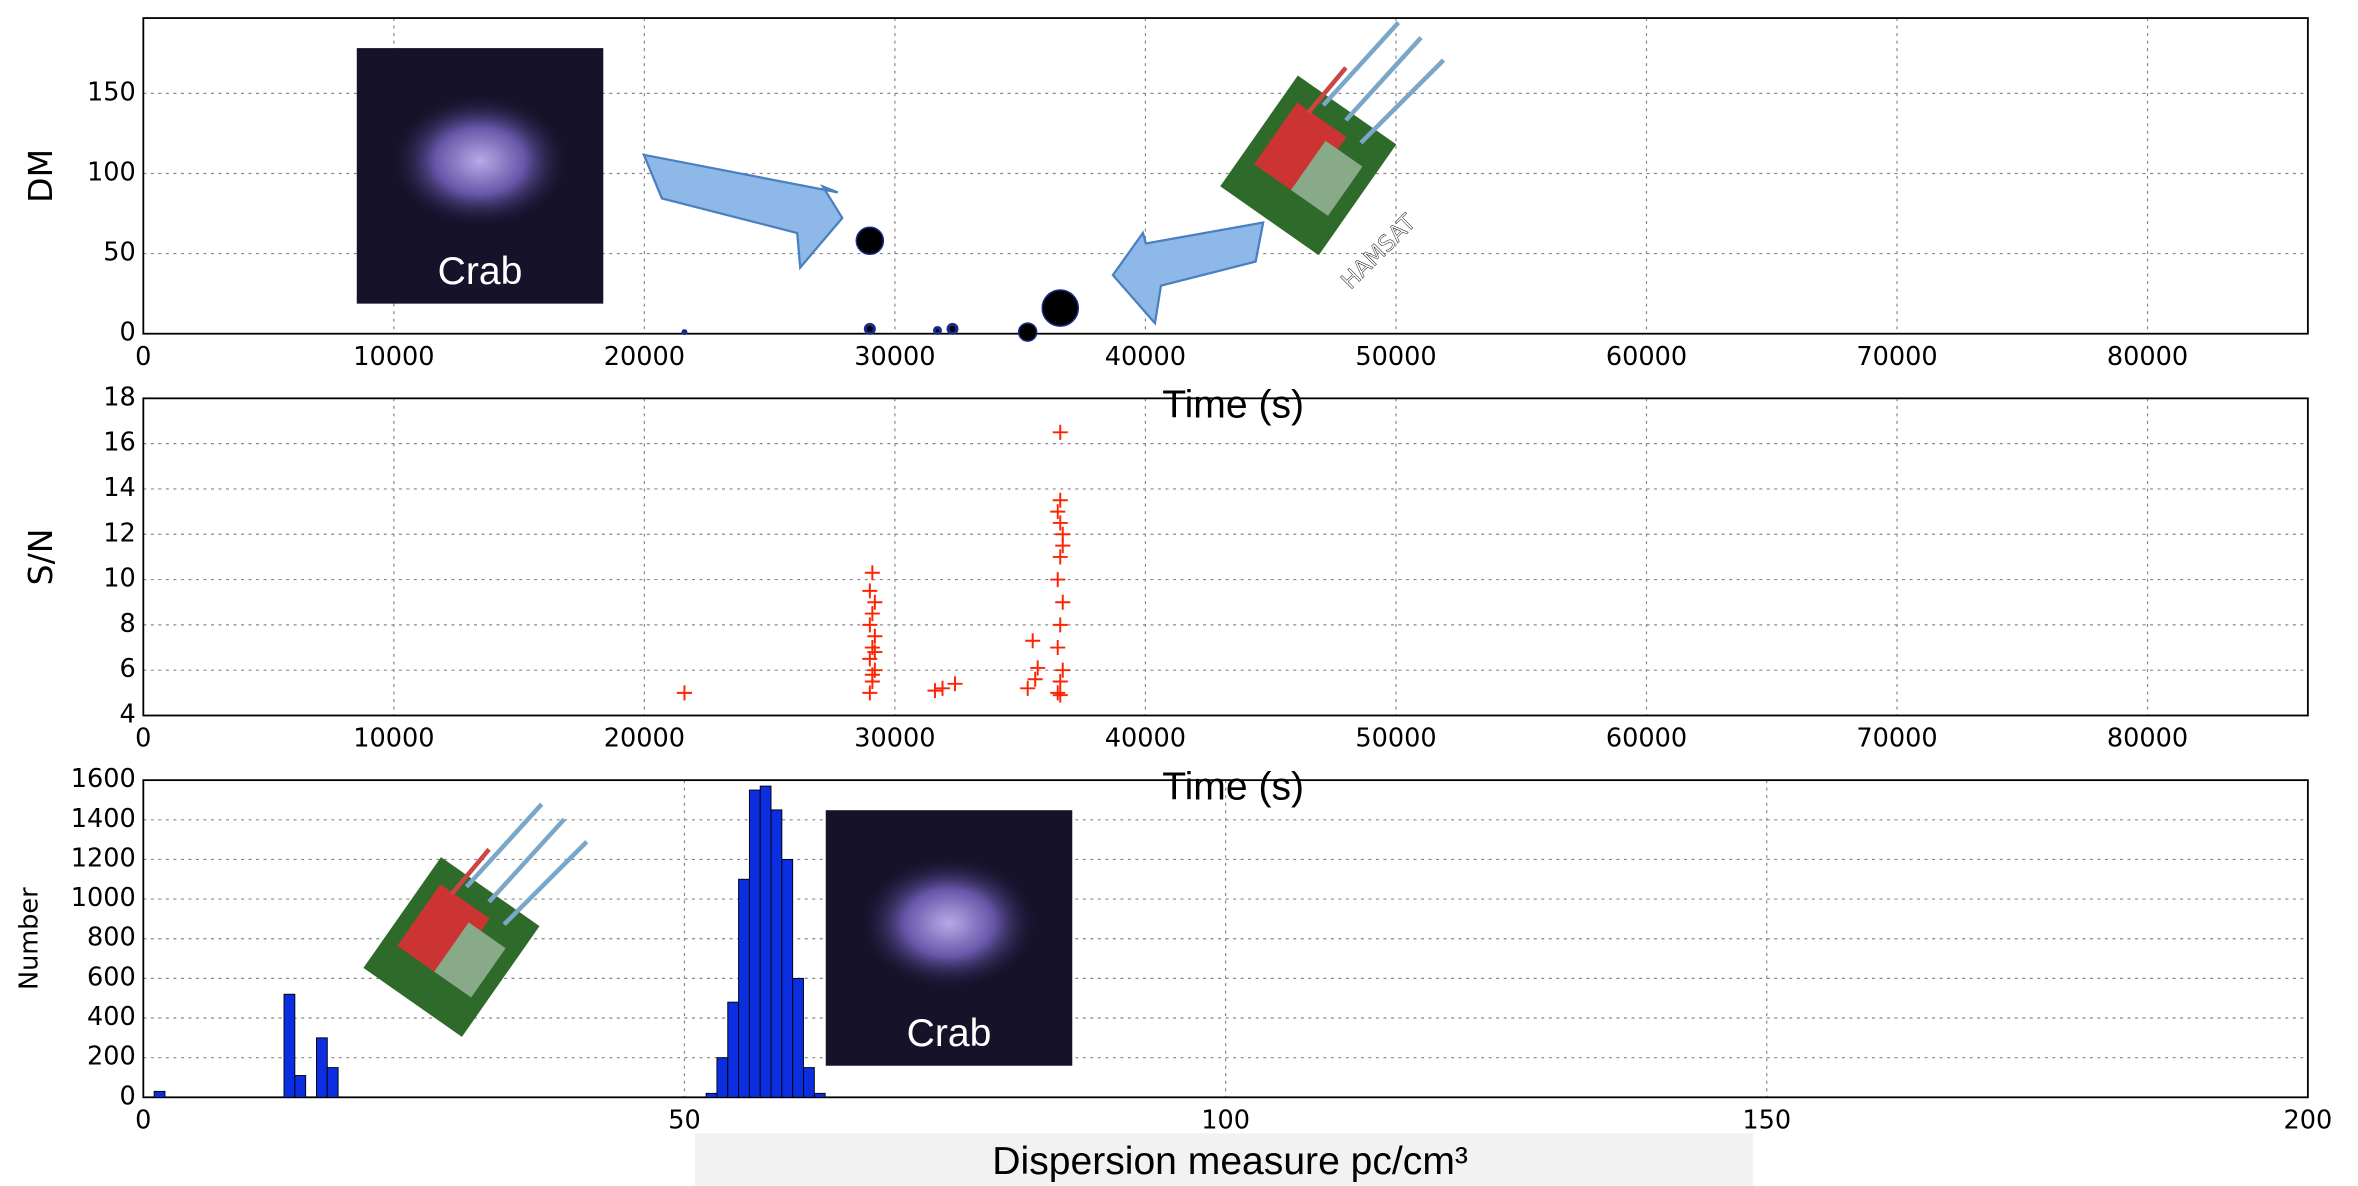 This screenshot has height=1186, width=2358. What do you see at coordinates (1225, 1120) in the screenshot?
I see `x-tick-label: 100` at bounding box center [1225, 1120].